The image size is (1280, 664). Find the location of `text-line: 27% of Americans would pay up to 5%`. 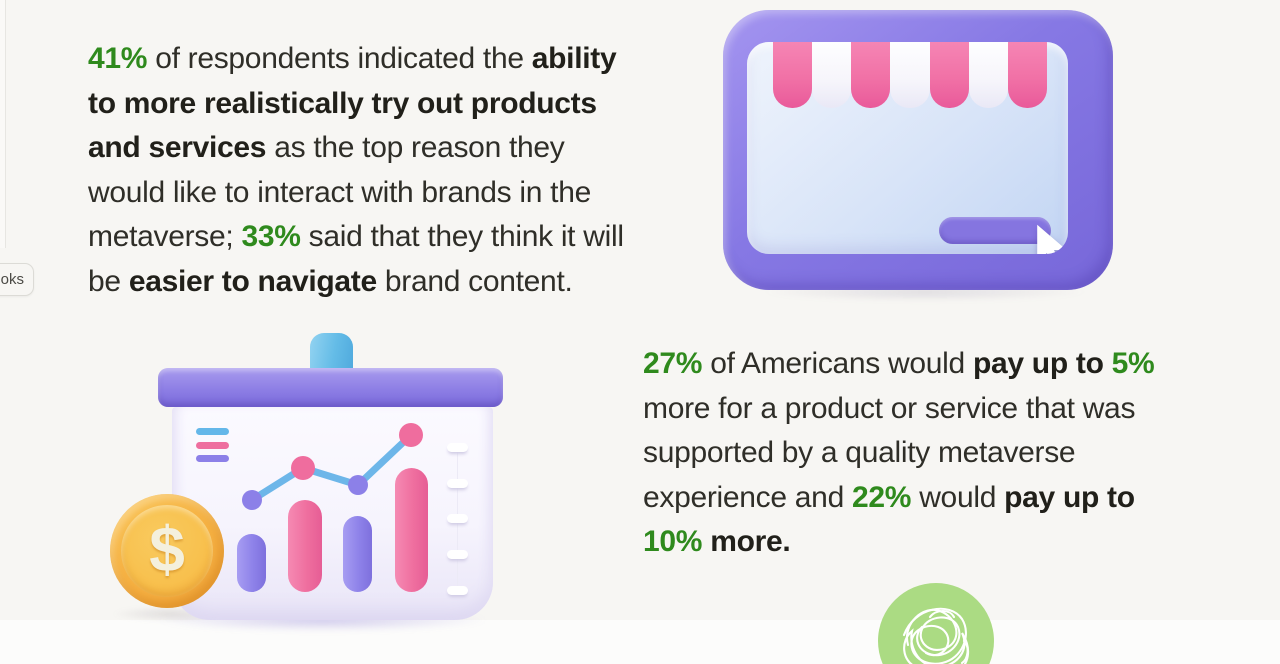

text-line: 27% of Americans would pay up to 5% is located at coordinates (899, 364).